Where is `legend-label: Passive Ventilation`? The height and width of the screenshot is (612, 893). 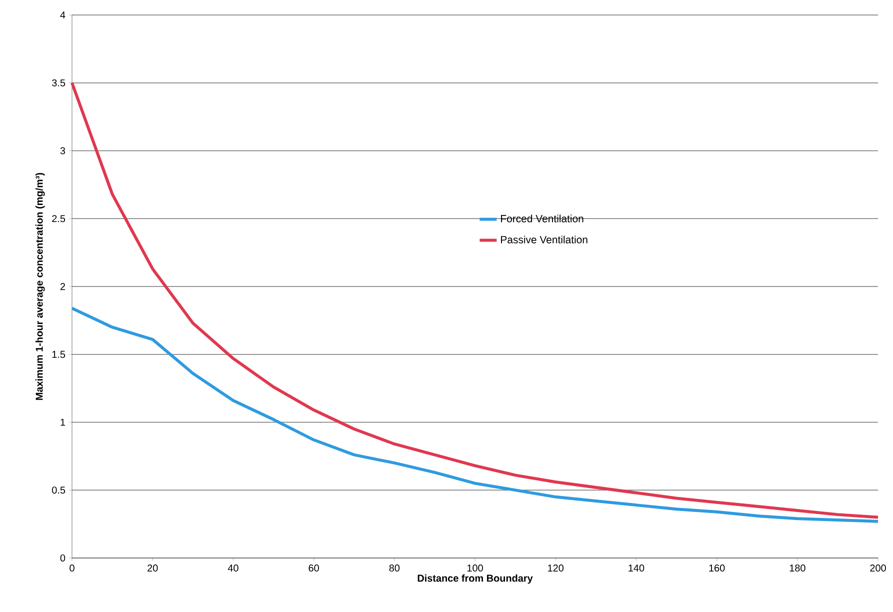 legend-label: Passive Ventilation is located at coordinates (544, 240).